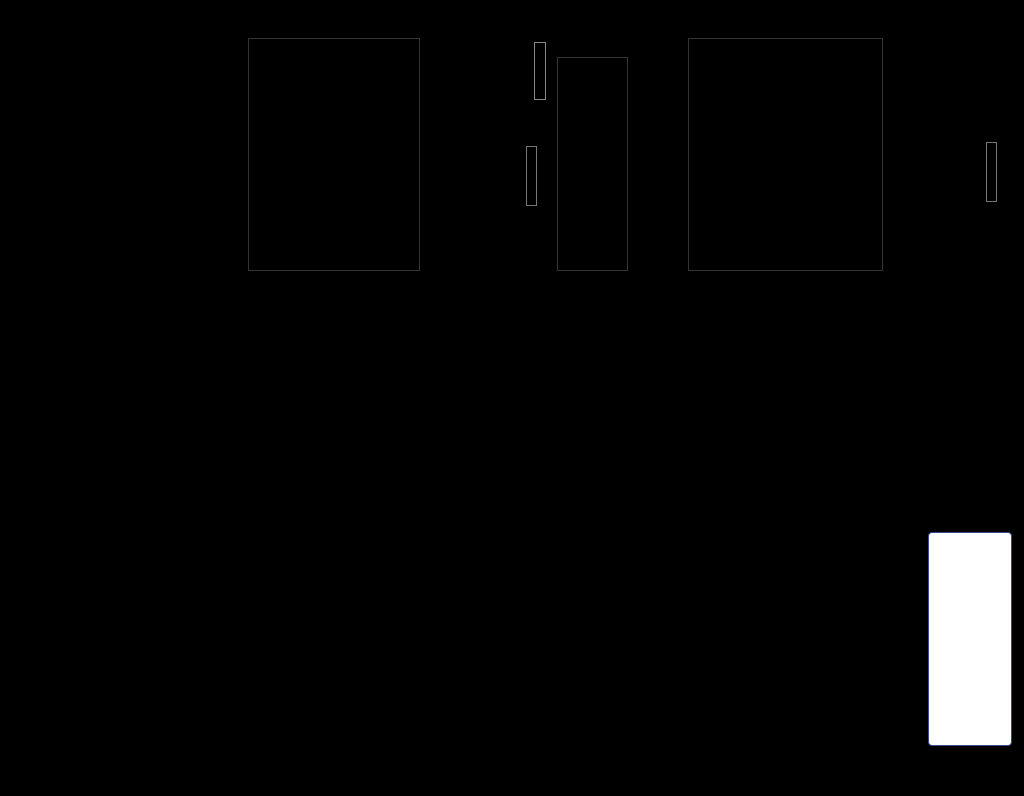  What do you see at coordinates (472, 154) in the screenshot?
I see `go-dotplot` at bounding box center [472, 154].